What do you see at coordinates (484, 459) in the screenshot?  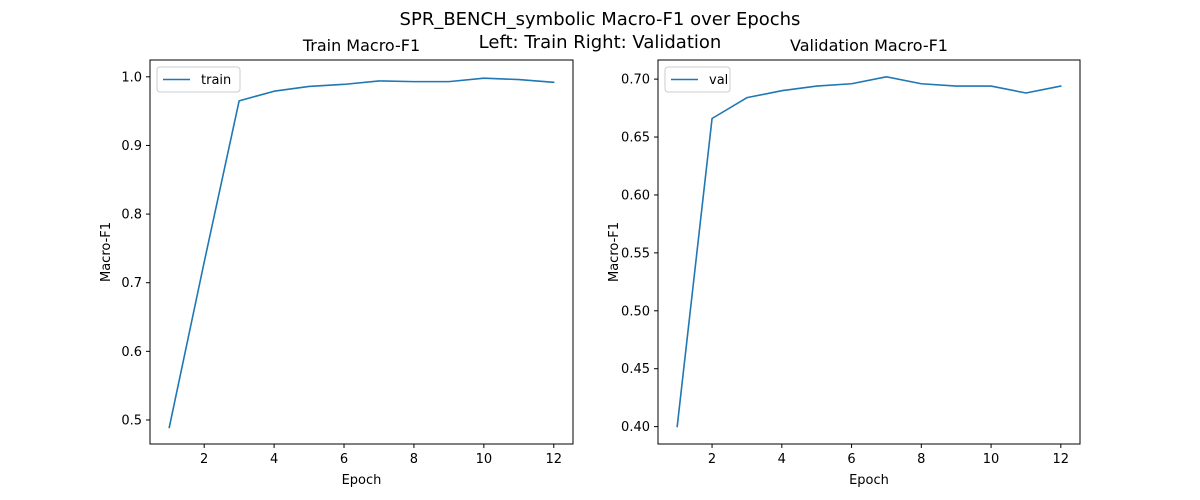 I see `train-x-tick-label: 10` at bounding box center [484, 459].